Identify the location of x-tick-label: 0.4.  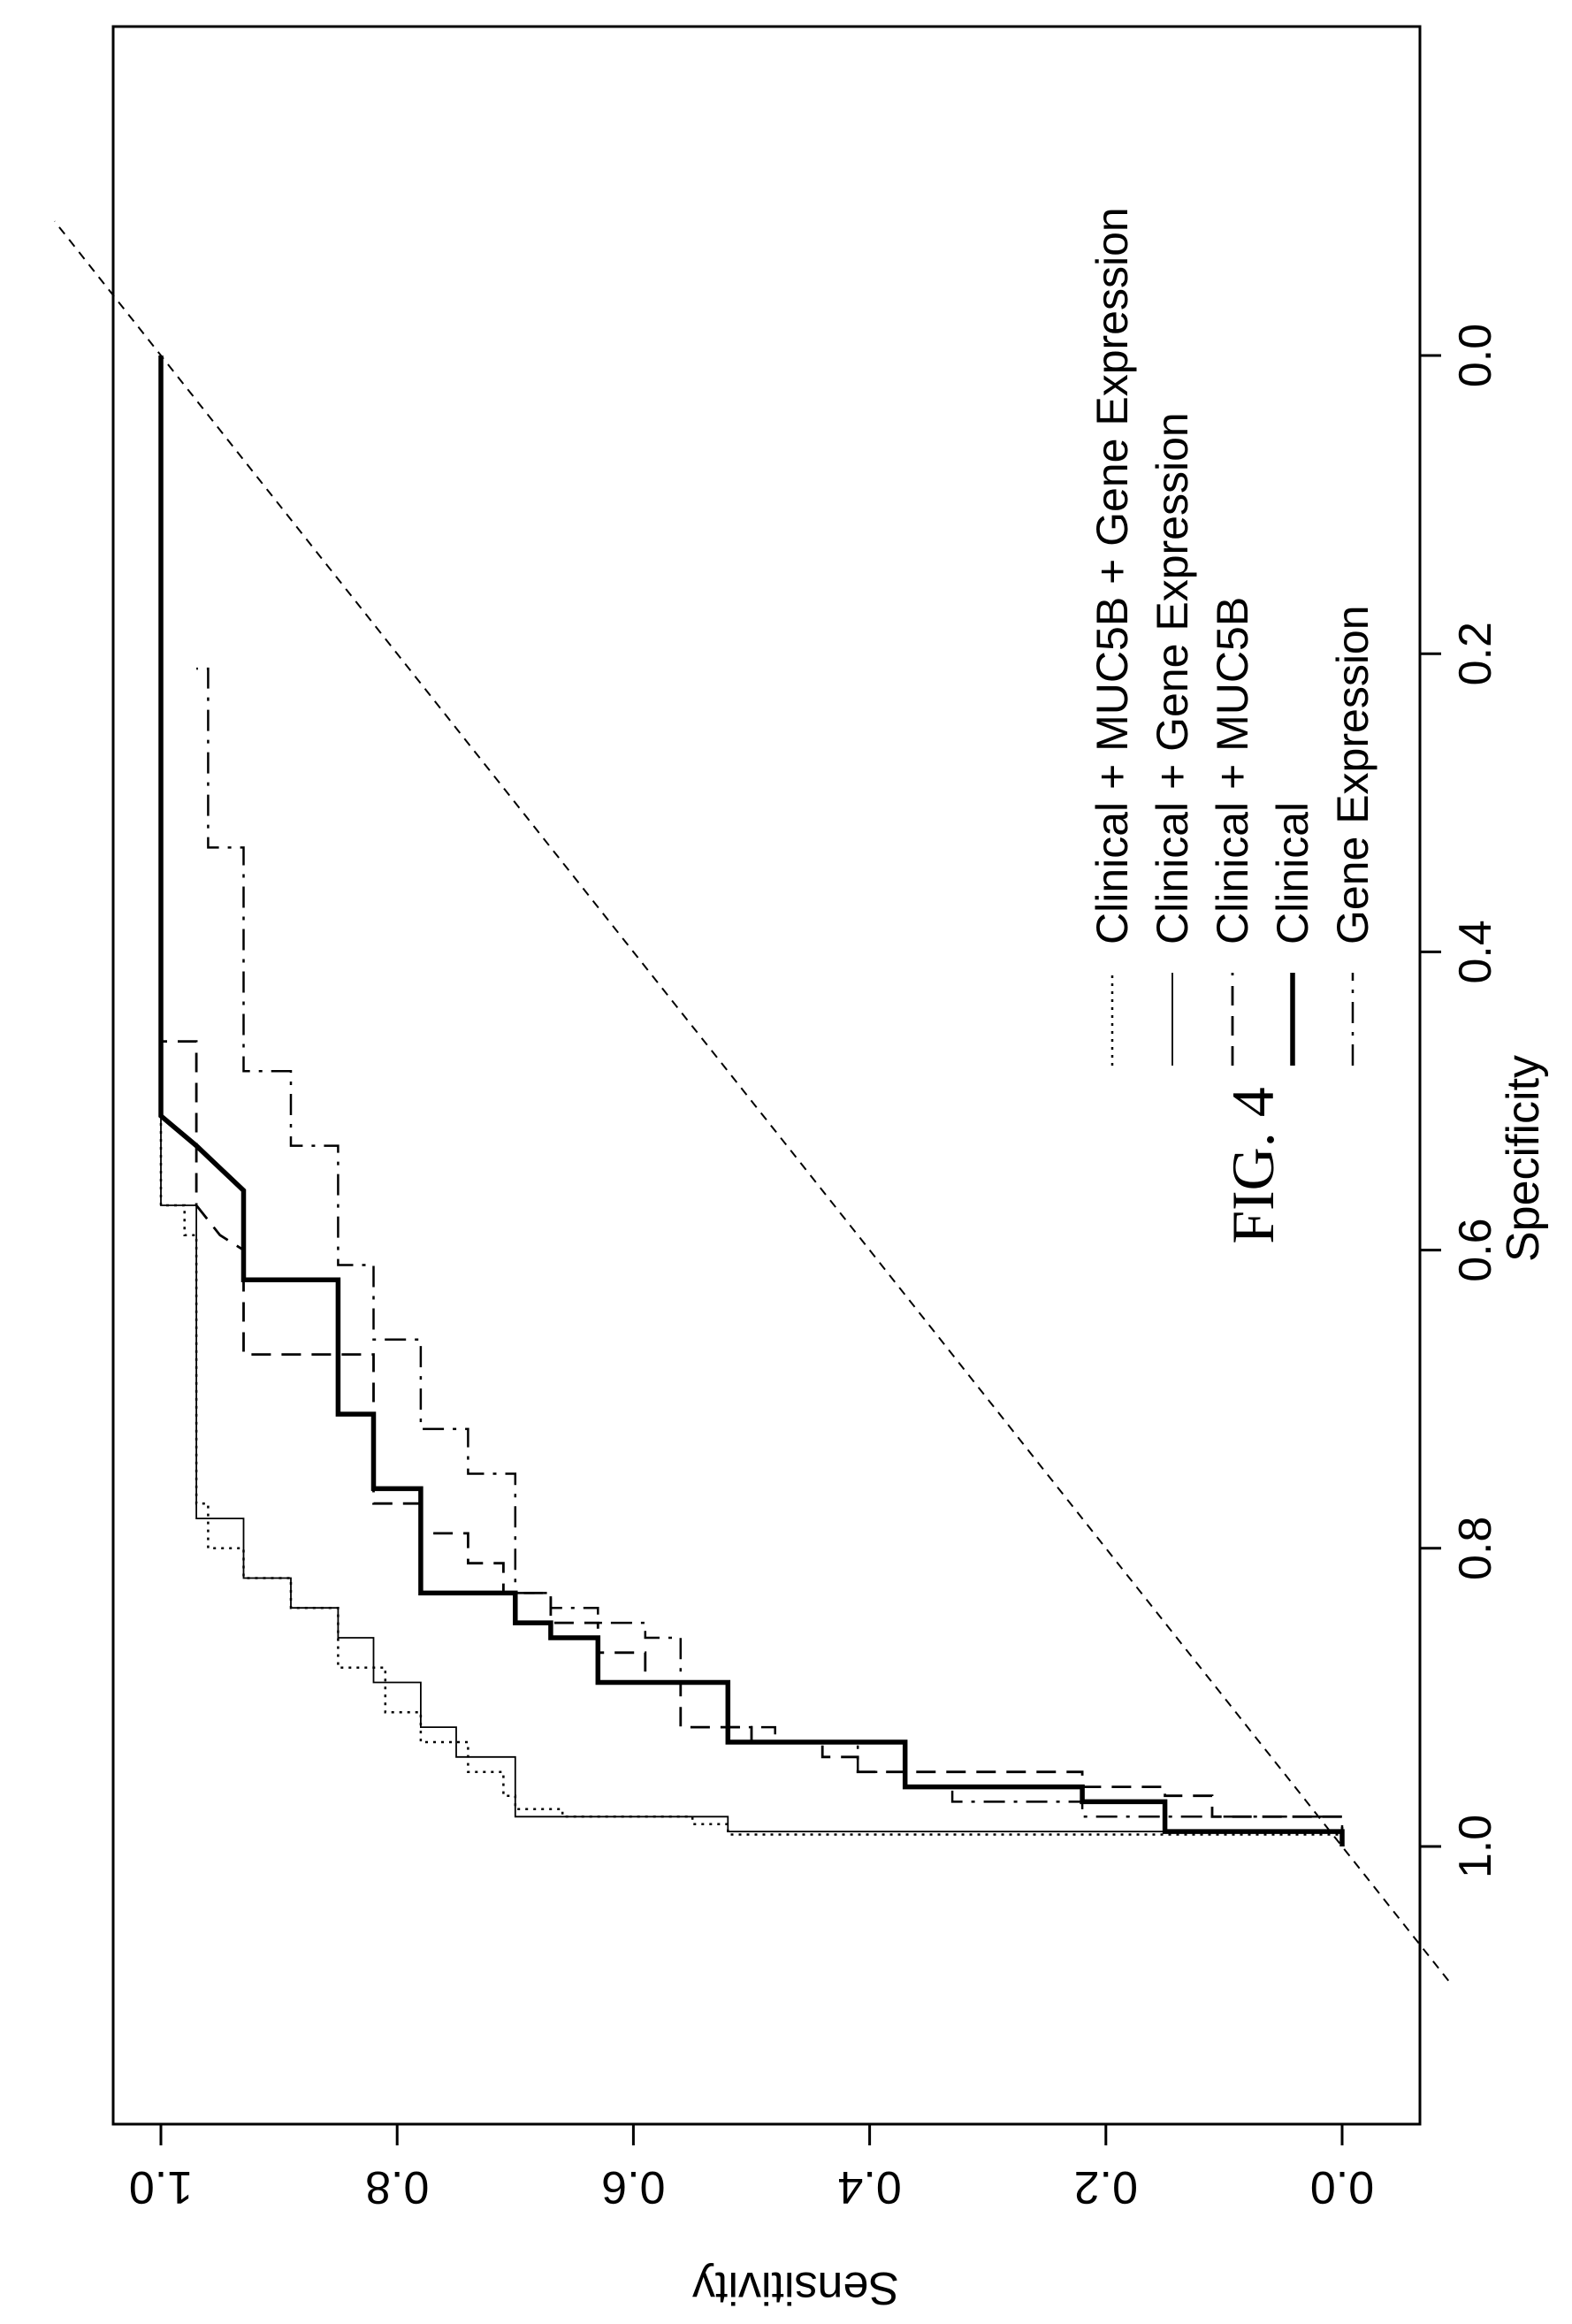
(1476, 951).